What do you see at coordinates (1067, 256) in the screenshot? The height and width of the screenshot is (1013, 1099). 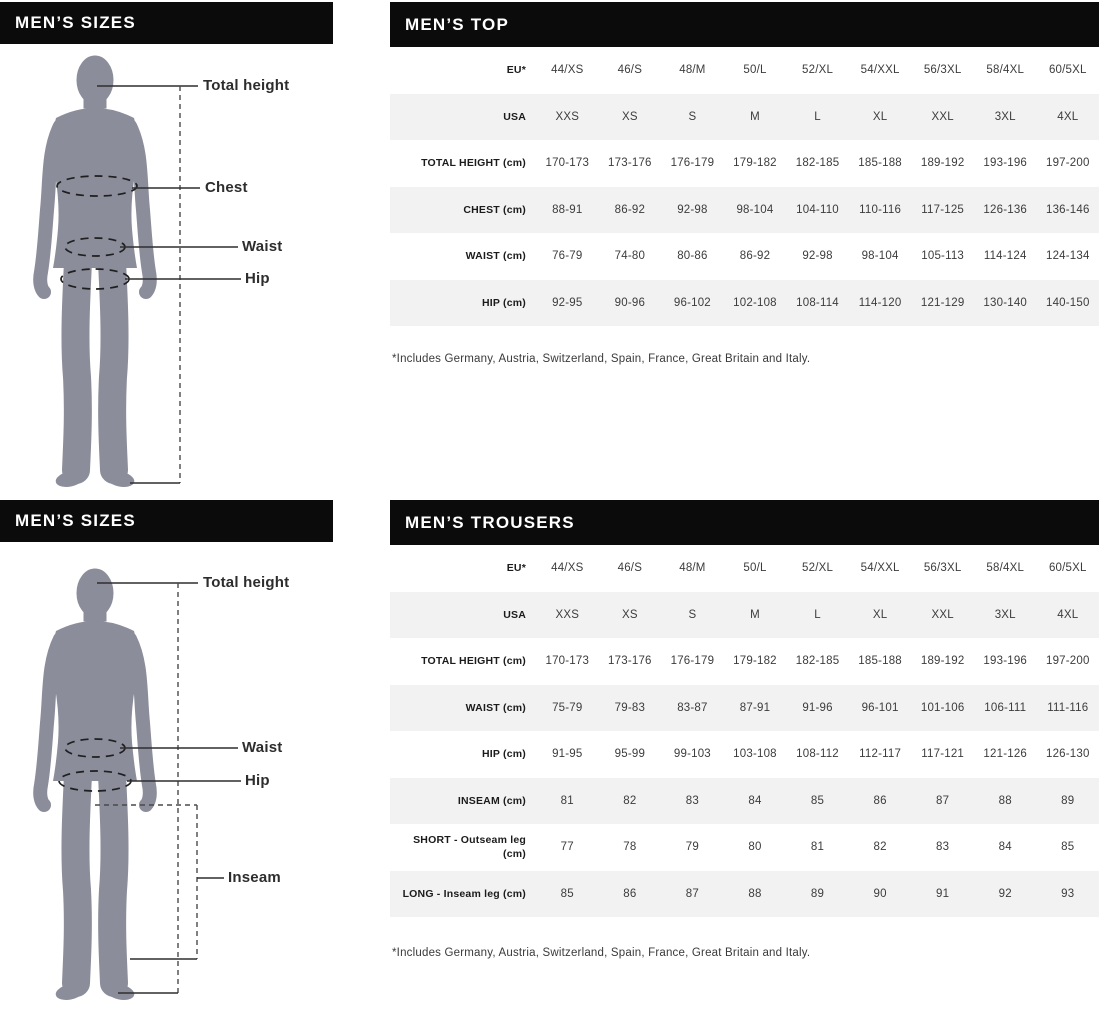 I see `size-cell: 124-134` at bounding box center [1067, 256].